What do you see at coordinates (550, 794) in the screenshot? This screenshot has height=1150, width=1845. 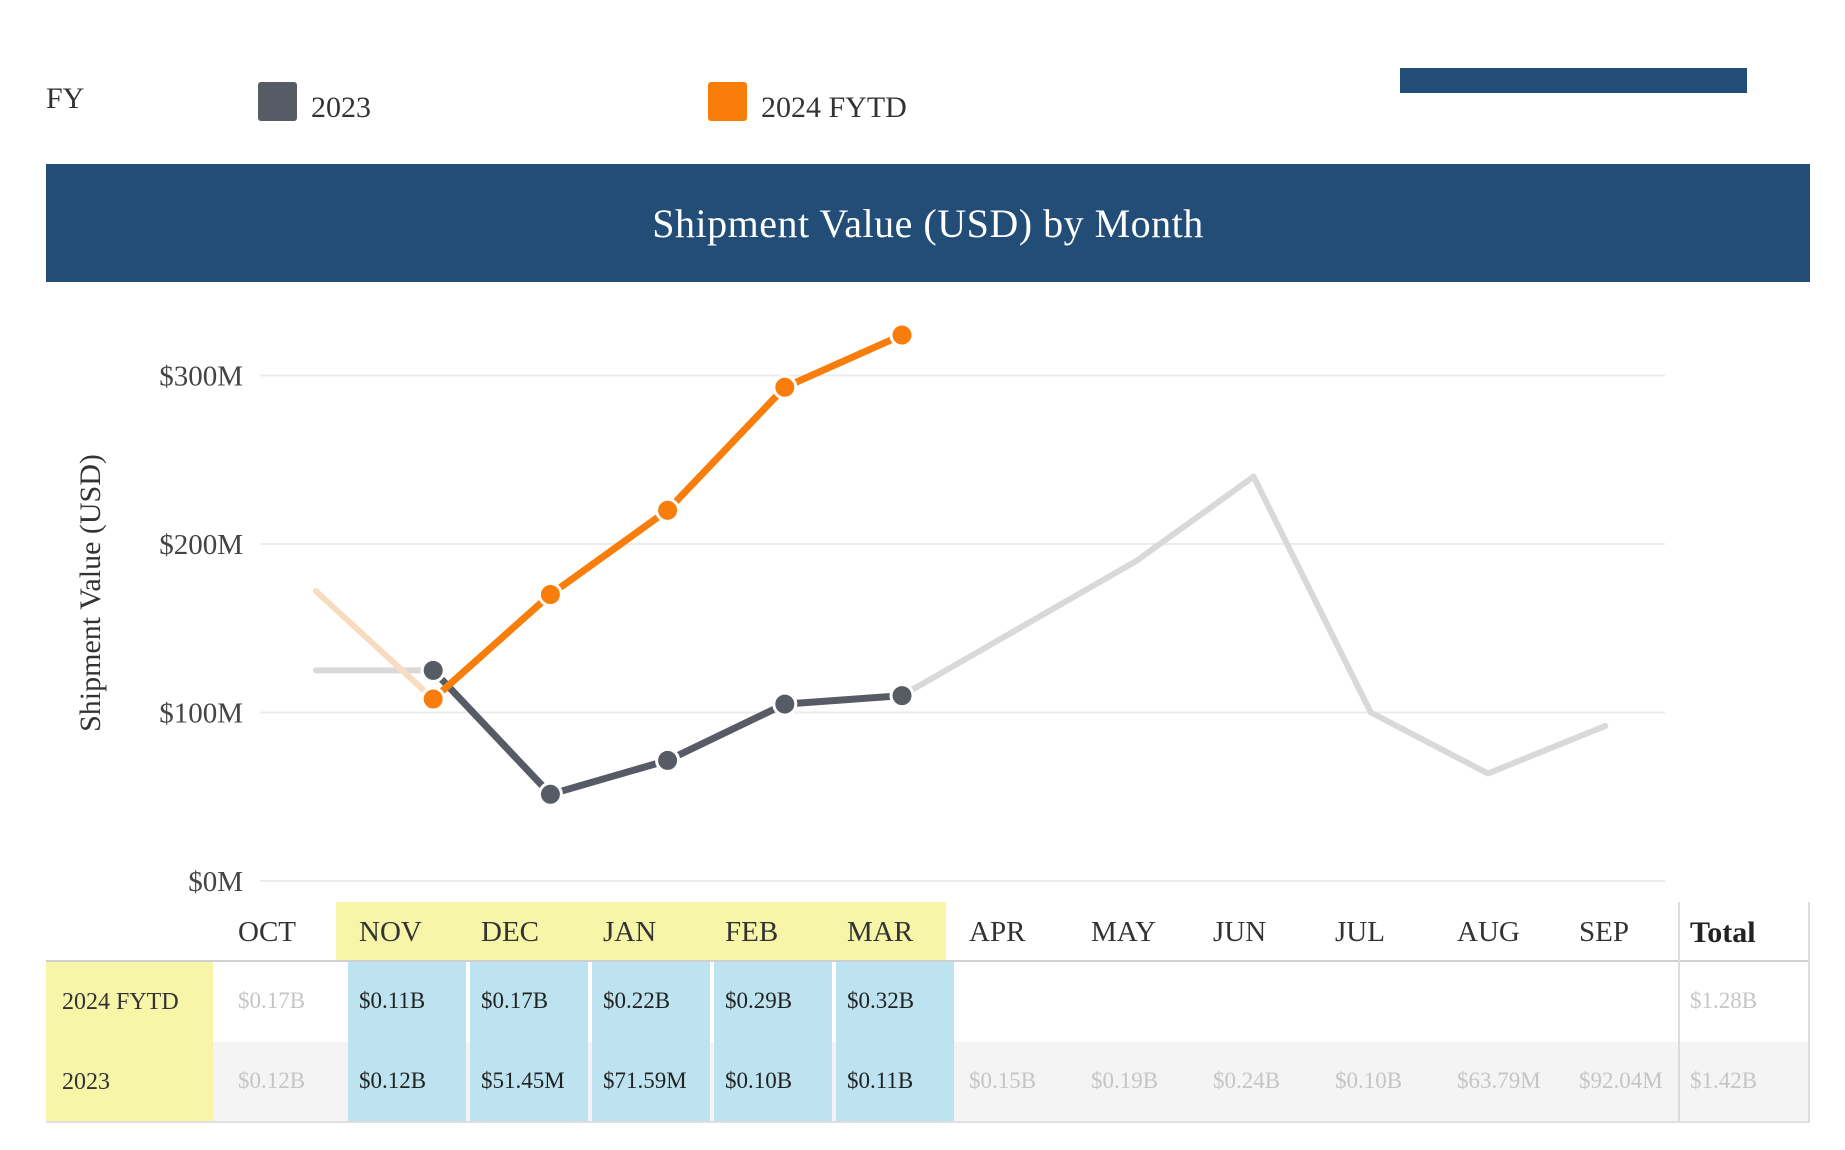 I see `point-2023-dec` at bounding box center [550, 794].